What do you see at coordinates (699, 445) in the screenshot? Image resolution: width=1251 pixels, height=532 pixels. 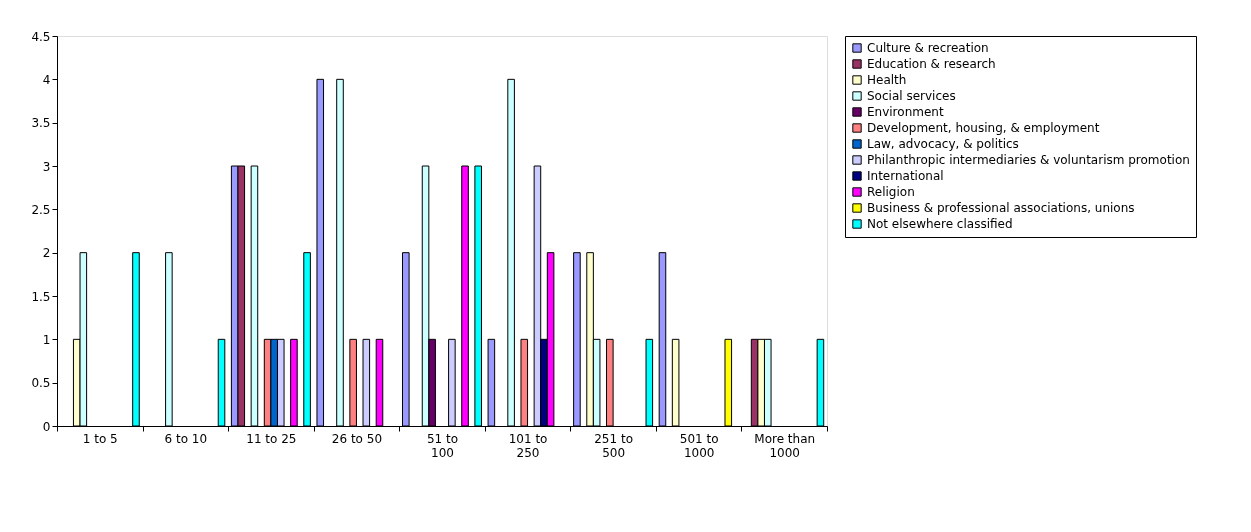 I see `x-tick-label: 501 to 1000` at bounding box center [699, 445].